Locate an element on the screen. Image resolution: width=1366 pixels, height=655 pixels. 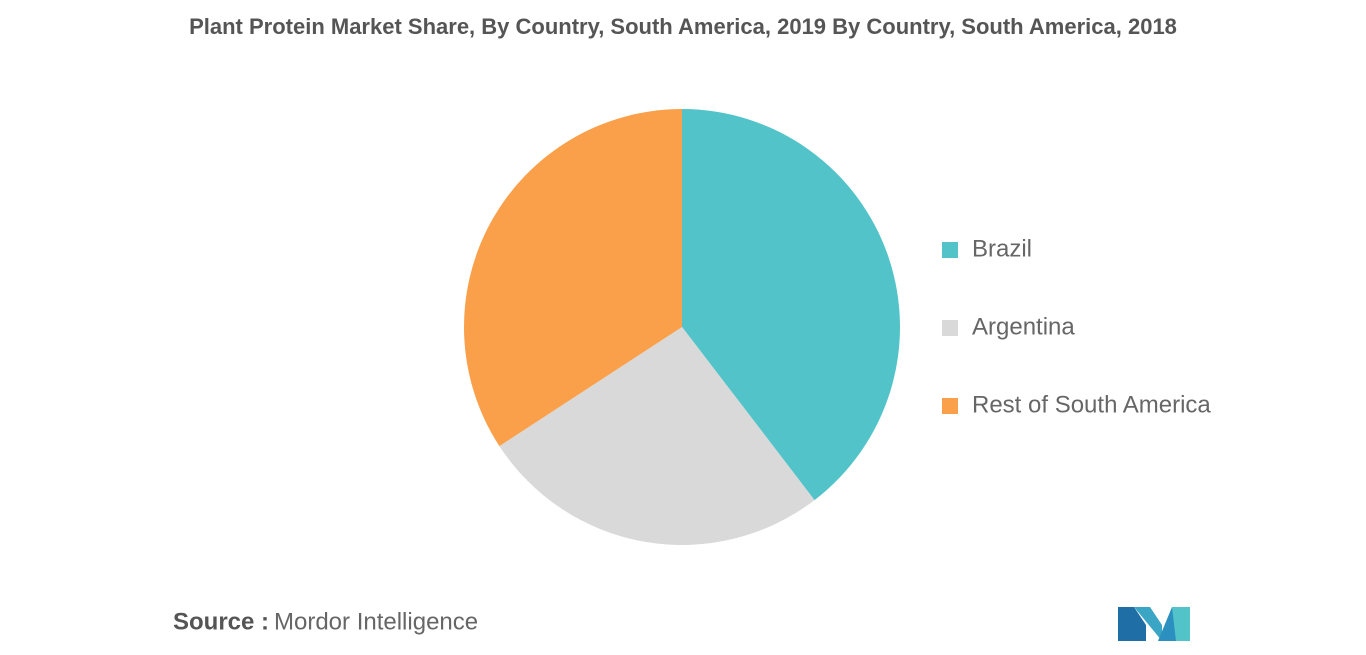
source-label: Source : is located at coordinates (221, 621).